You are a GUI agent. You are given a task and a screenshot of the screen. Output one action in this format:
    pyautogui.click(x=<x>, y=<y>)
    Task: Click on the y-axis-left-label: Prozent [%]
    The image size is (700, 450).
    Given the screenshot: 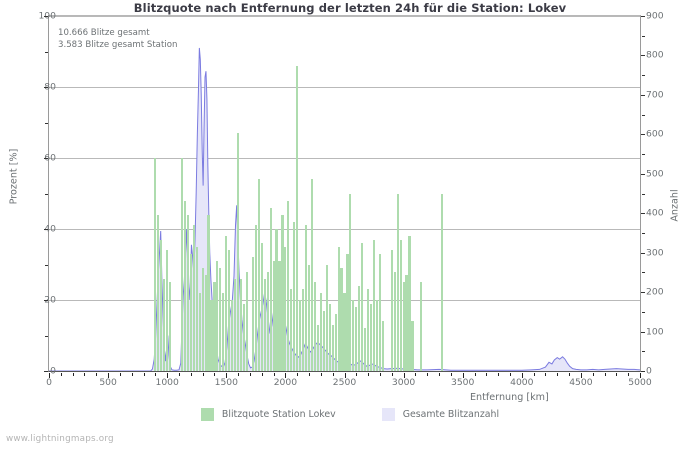 What is the action you would take?
    pyautogui.click(x=14, y=176)
    